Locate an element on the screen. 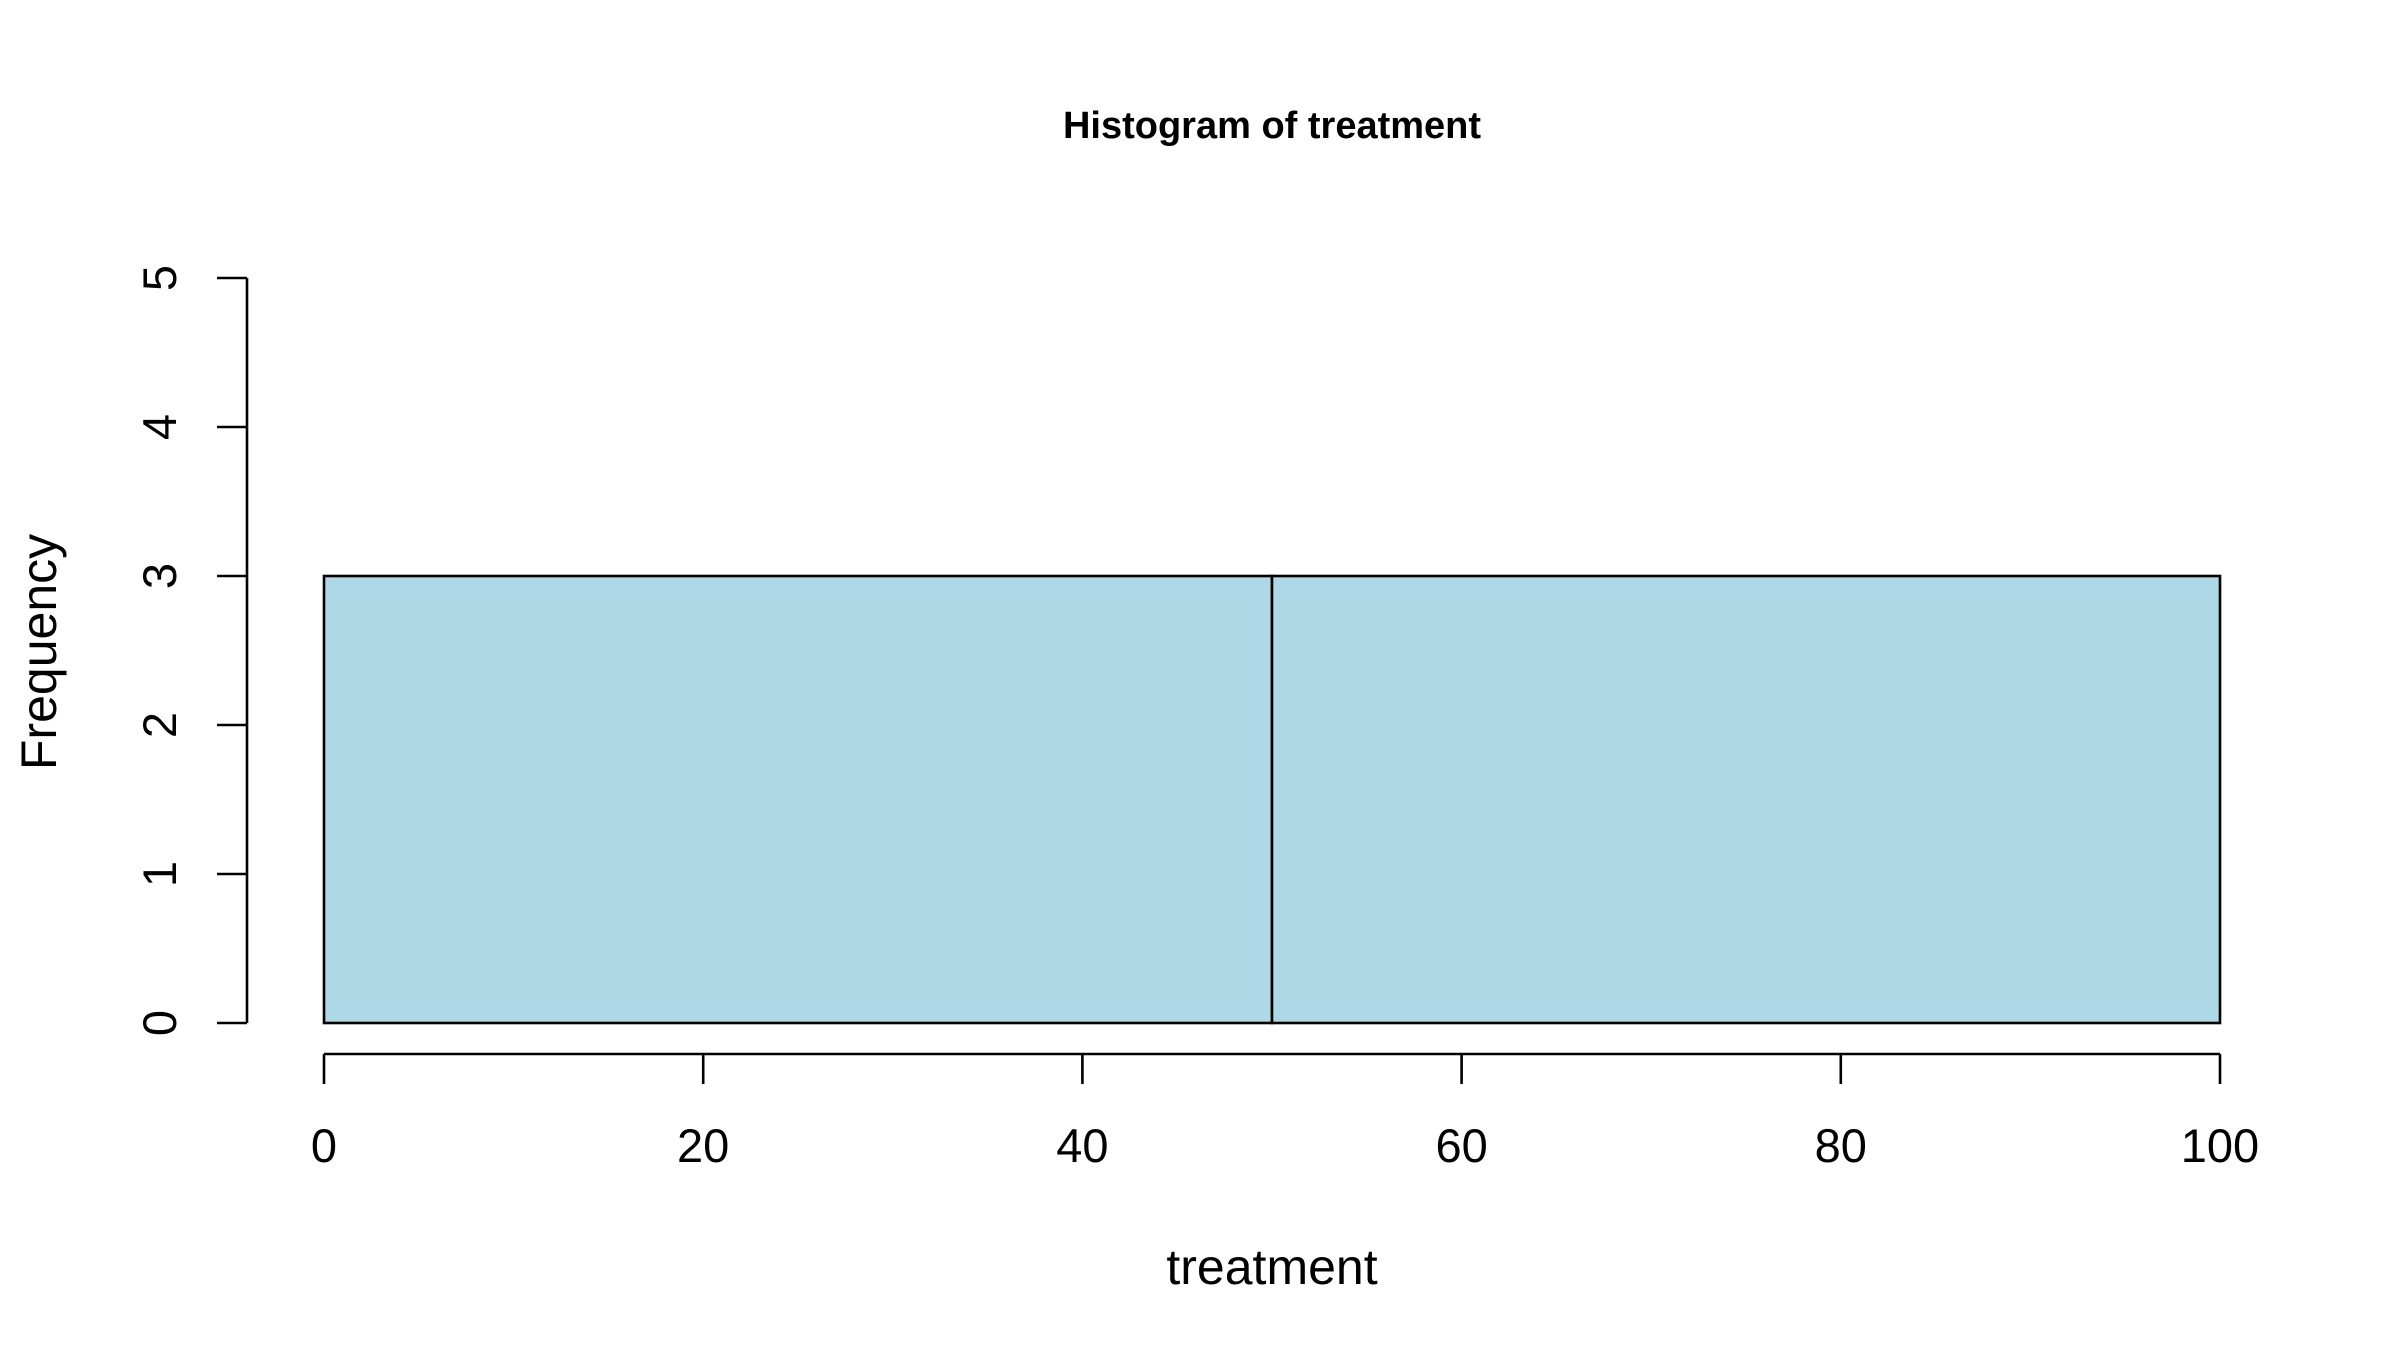 Image resolution: width=2400 pixels, height=1350 pixels. y-axis-label: Frequency is located at coordinates (39, 652).